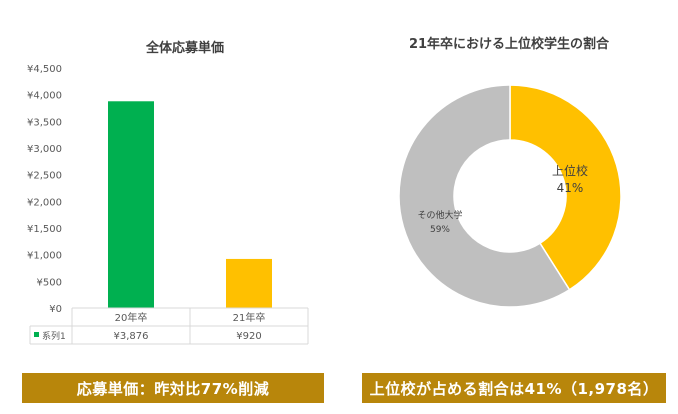 The height and width of the screenshot is (414, 678). Describe the element at coordinates (131, 317) in the screenshot. I see `x-category-label: 20年卒` at that location.